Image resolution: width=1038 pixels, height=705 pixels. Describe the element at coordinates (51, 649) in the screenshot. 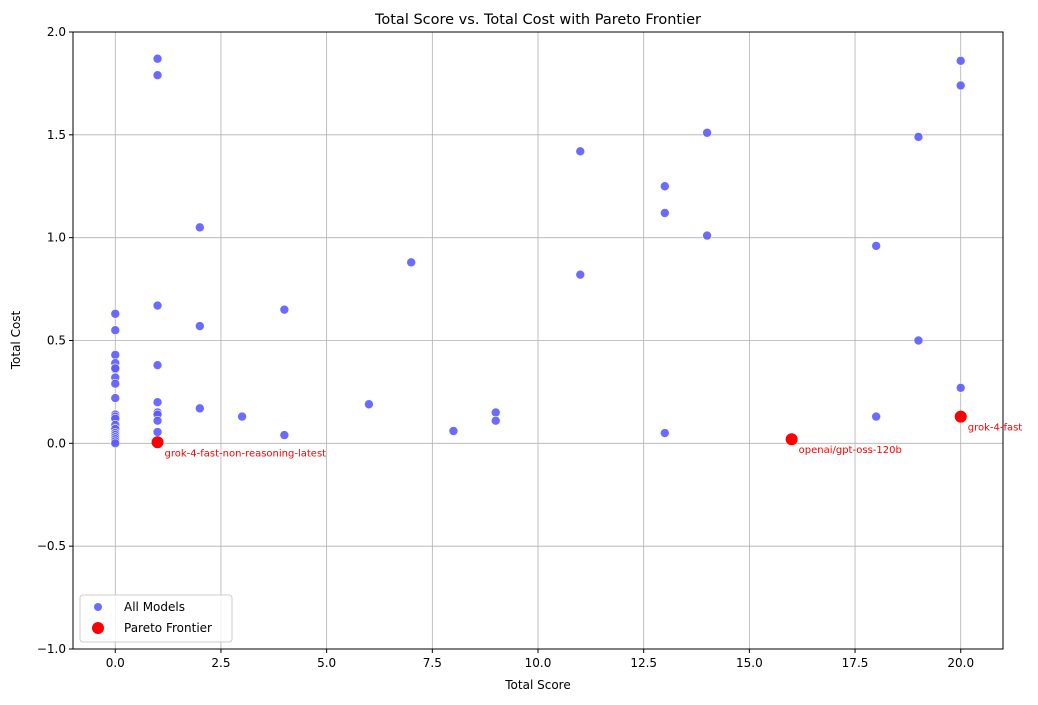

I see `y-tick-label: −1.0` at that location.